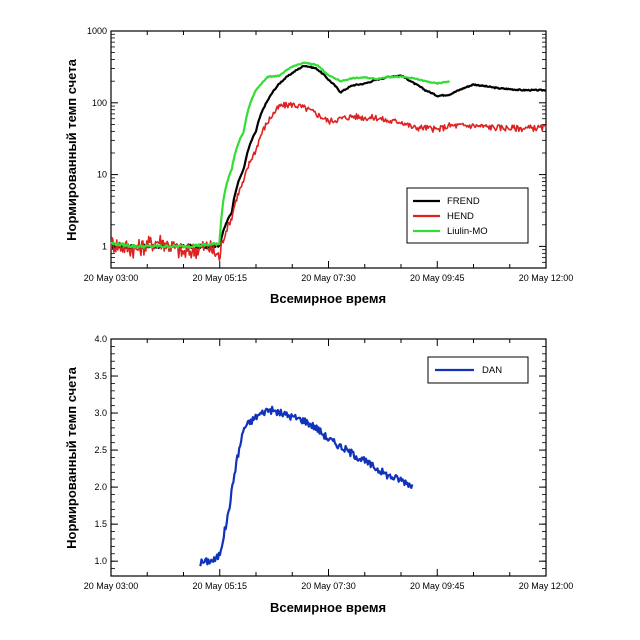  What do you see at coordinates (100, 450) in the screenshot?
I see `chart2-y-tick-label: 2.5` at bounding box center [100, 450].